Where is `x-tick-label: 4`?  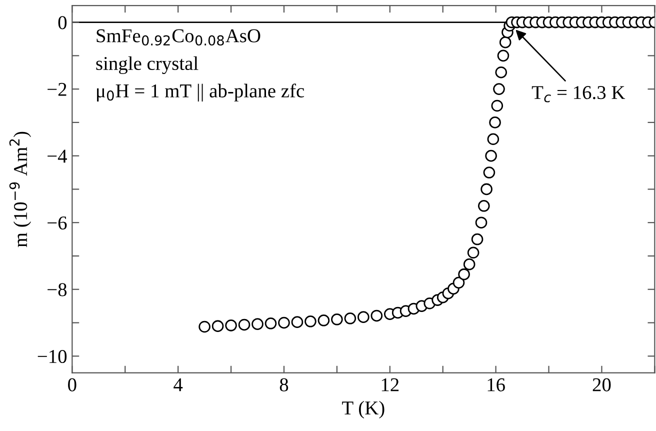
x-tick-label: 4 is located at coordinates (178, 385).